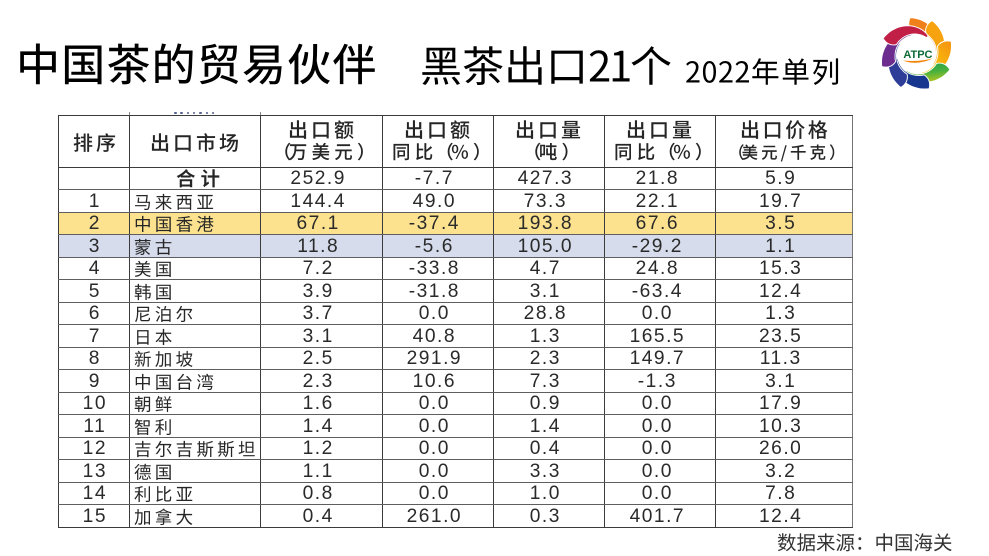 This screenshot has height=556, width=989. I want to click on svg-text: ATPC, so click(917, 55).